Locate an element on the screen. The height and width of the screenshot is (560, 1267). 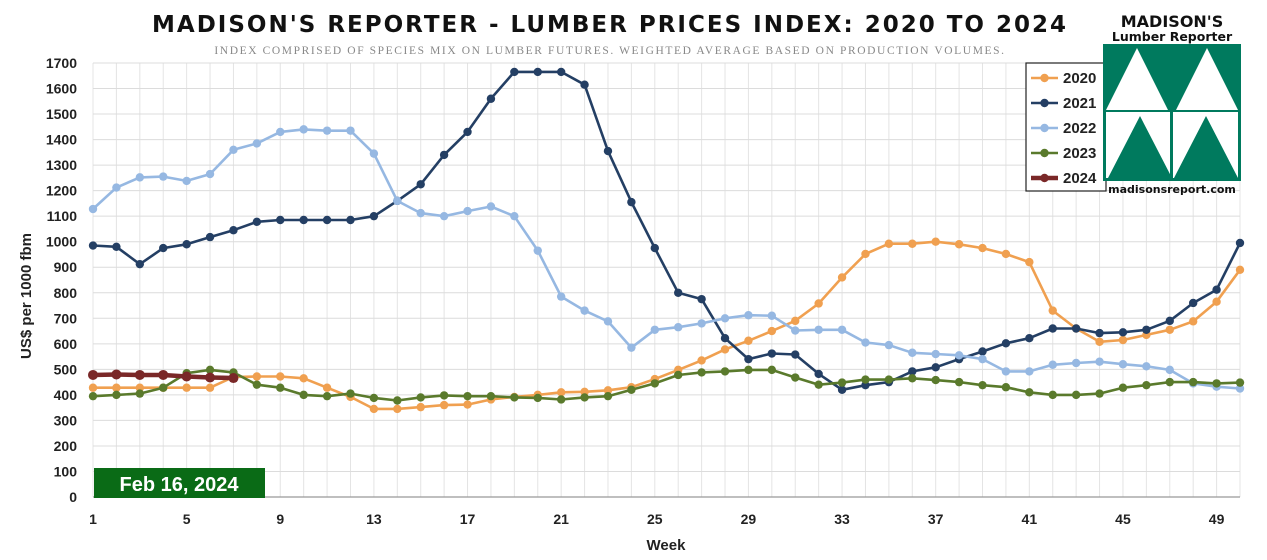
y-tick-label: 500 is located at coordinates (66, 369).